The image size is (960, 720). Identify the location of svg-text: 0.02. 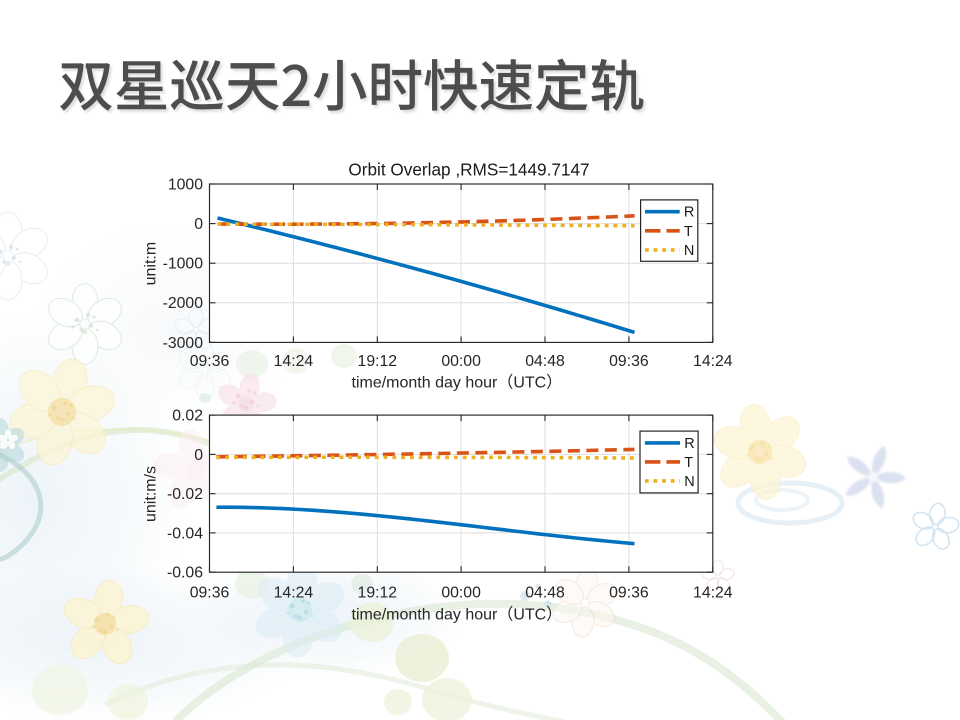
(187, 416).